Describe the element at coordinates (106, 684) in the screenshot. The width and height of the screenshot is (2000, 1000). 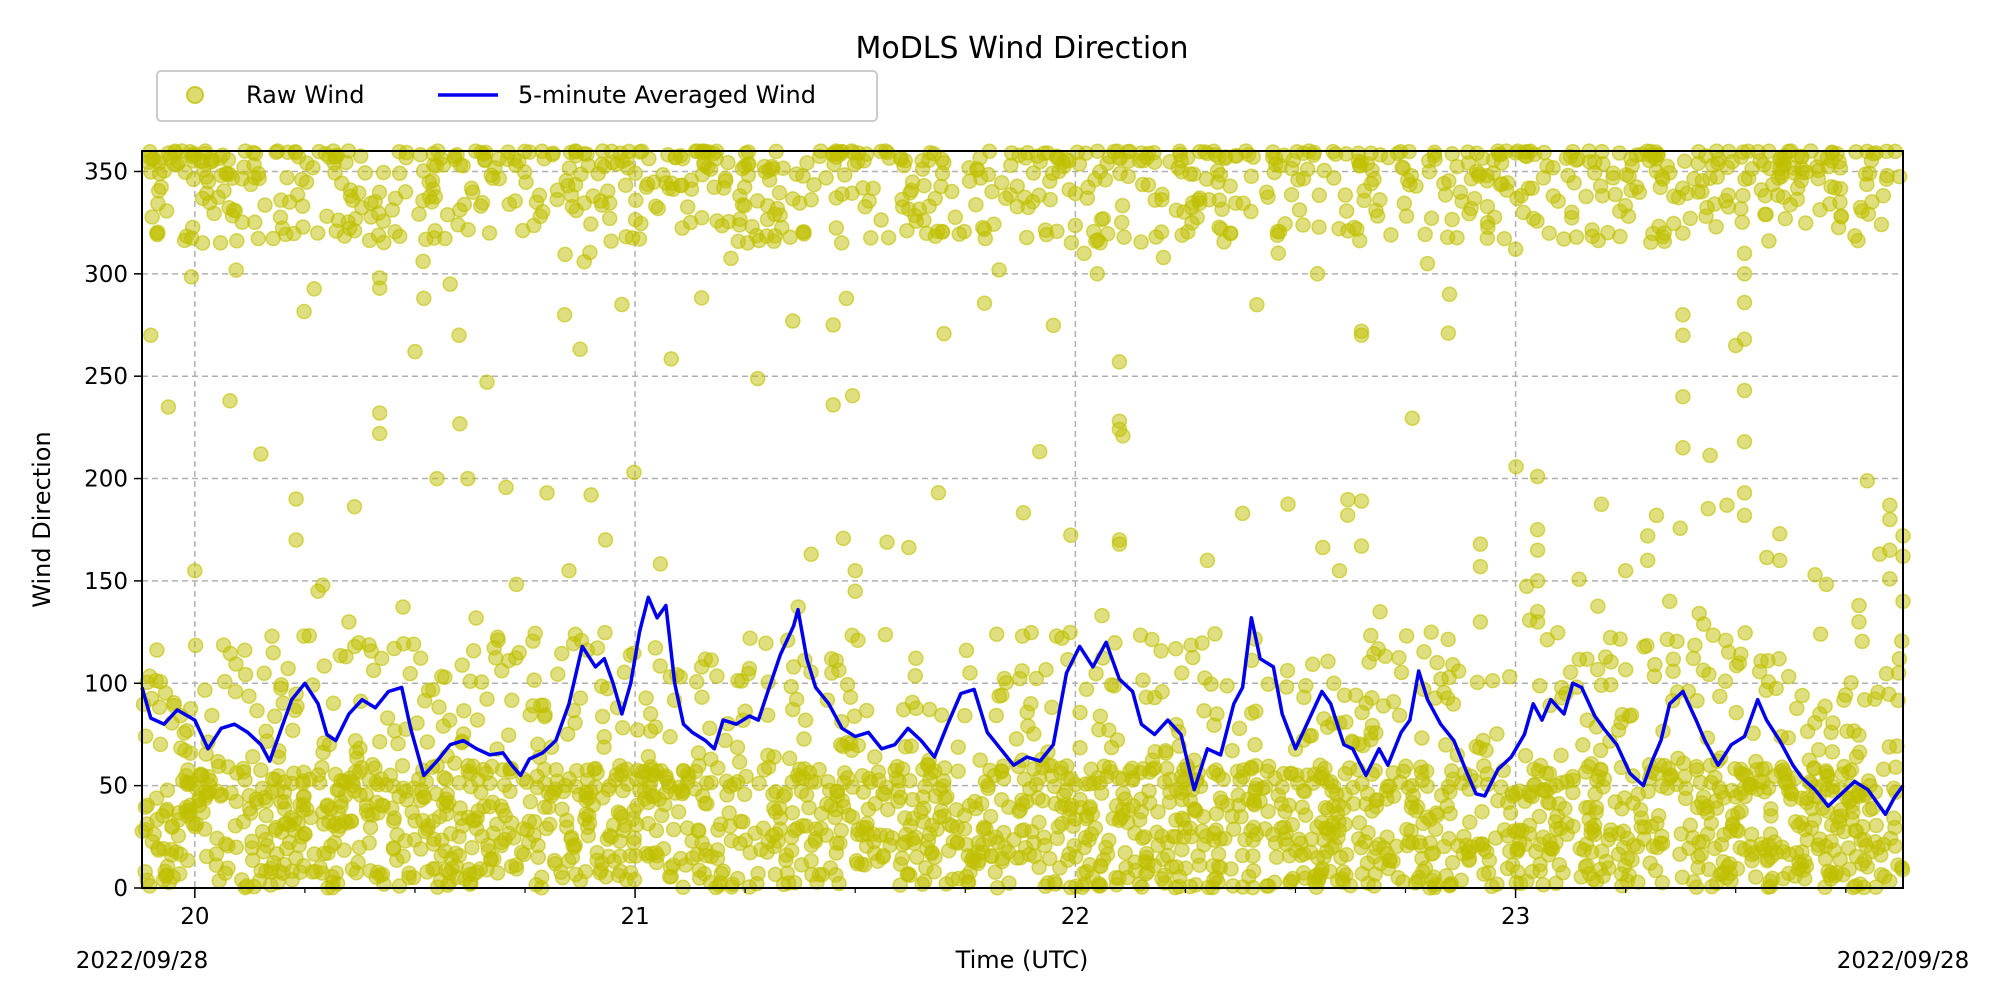
I see `y-tick-label: 100` at that location.